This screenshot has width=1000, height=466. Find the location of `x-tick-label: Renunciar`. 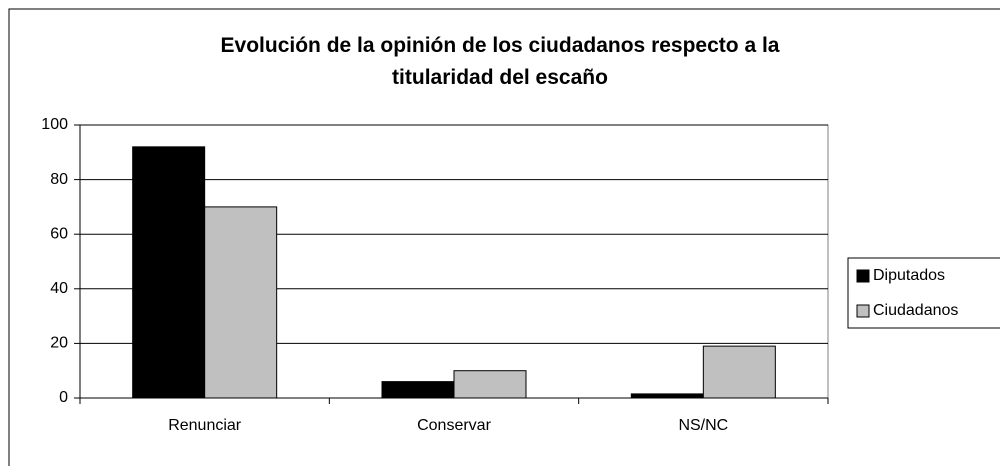

x-tick-label: Renunciar is located at coordinates (205, 425).